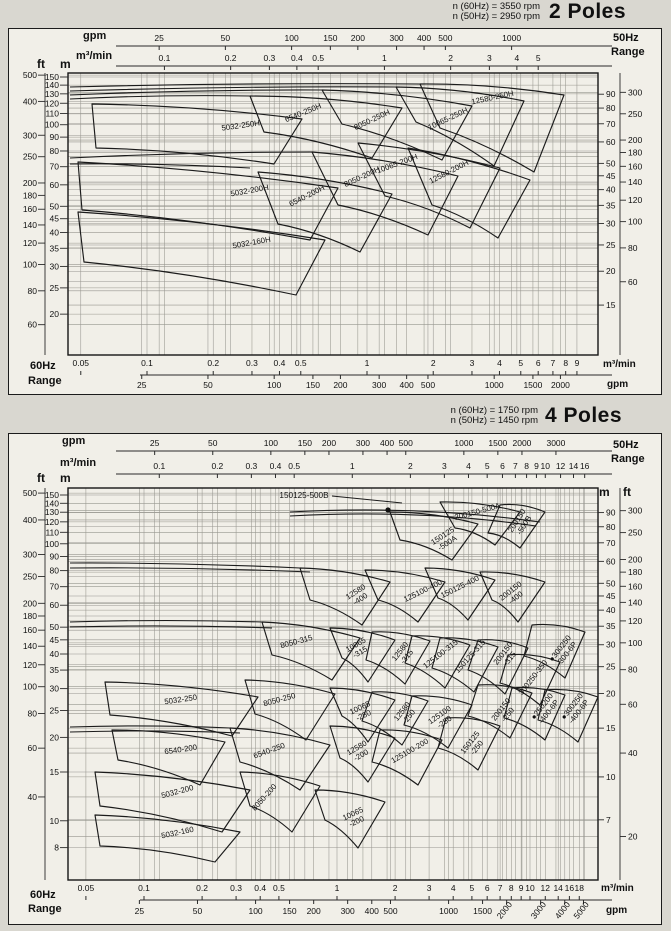  Describe the element at coordinates (617, 888) in the screenshot. I see `chart2-bottom-m3min-unit: m³/min` at that location.